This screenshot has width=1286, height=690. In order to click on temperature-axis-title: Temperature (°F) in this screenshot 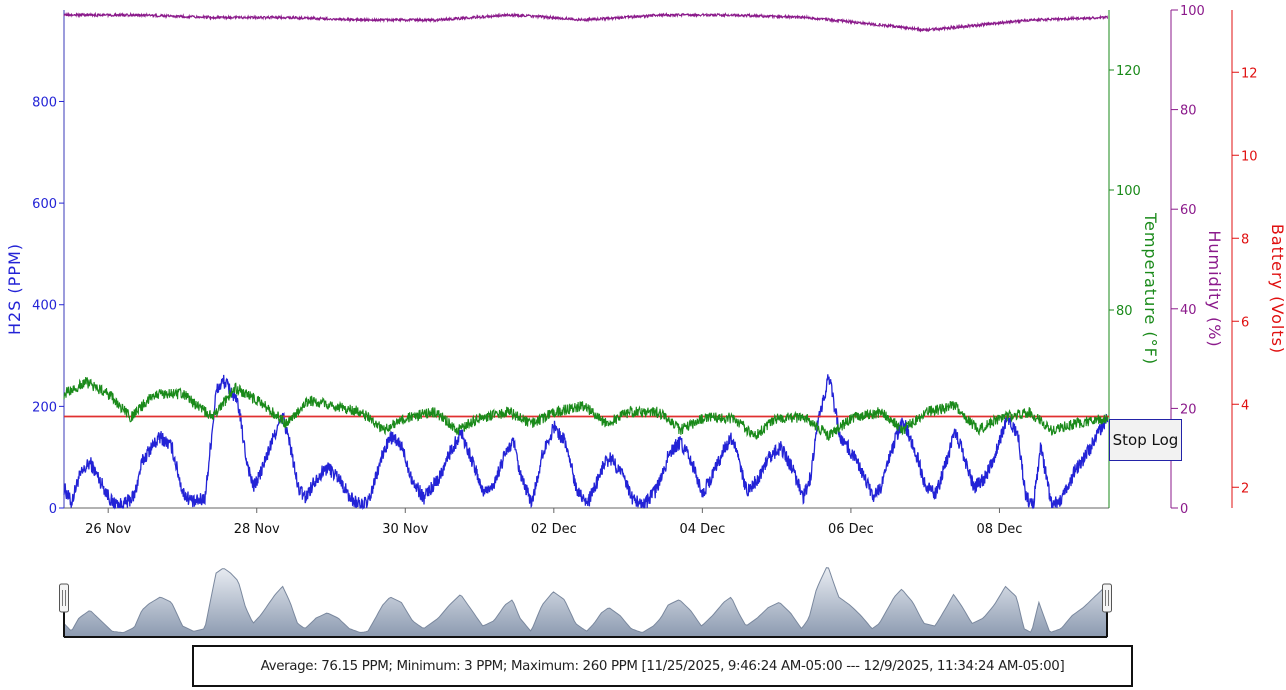, I will do `click(1150, 288)`.